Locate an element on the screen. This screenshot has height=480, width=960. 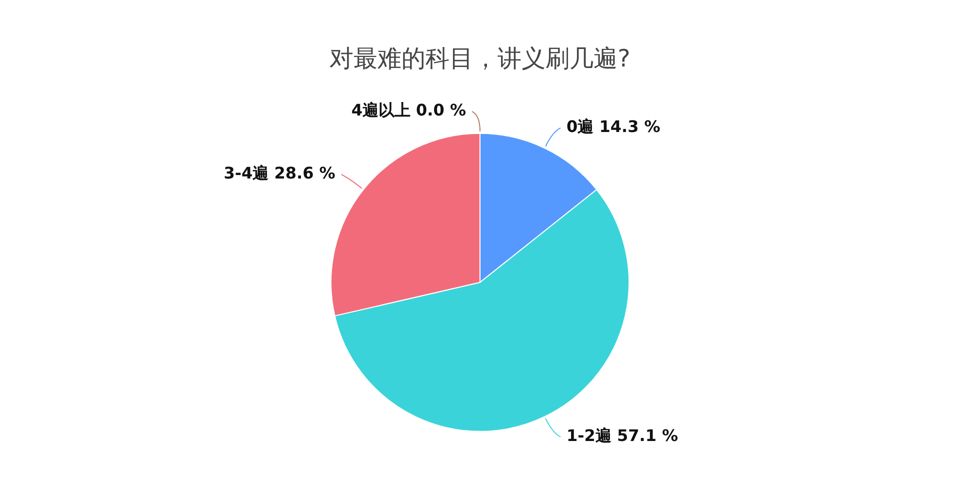
chart-title: 对最难的科目，讲义刷几遍? is located at coordinates (480, 58).